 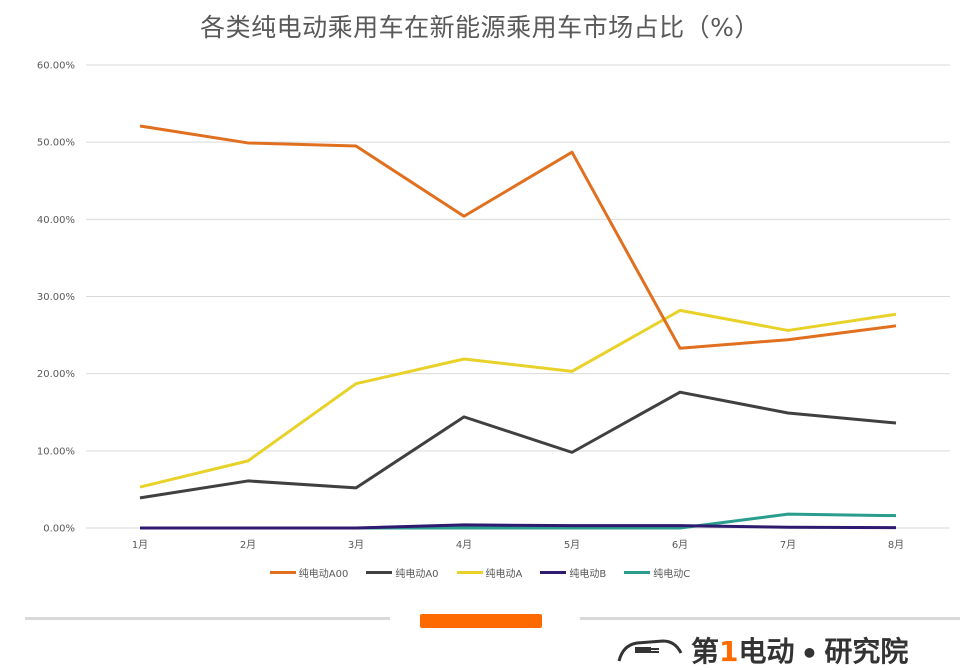 I want to click on legend-label: 纯电动B, so click(x=588, y=574).